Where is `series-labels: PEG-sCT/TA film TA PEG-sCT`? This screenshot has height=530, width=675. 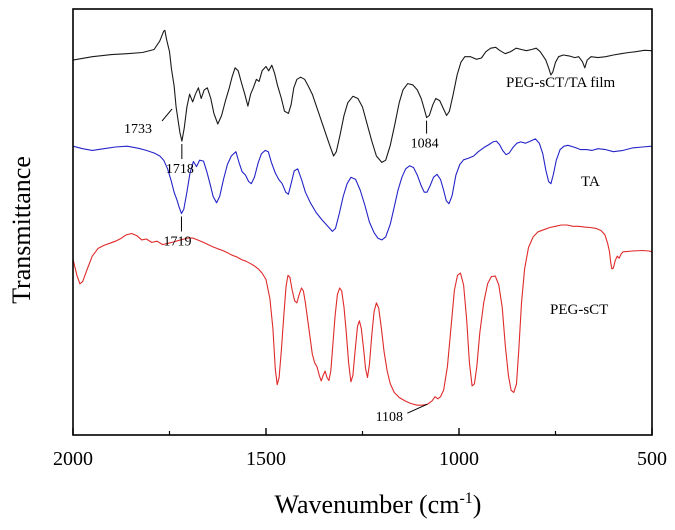
series-labels: PEG-sCT/TA film TA PEG-sCT is located at coordinates (561, 196).